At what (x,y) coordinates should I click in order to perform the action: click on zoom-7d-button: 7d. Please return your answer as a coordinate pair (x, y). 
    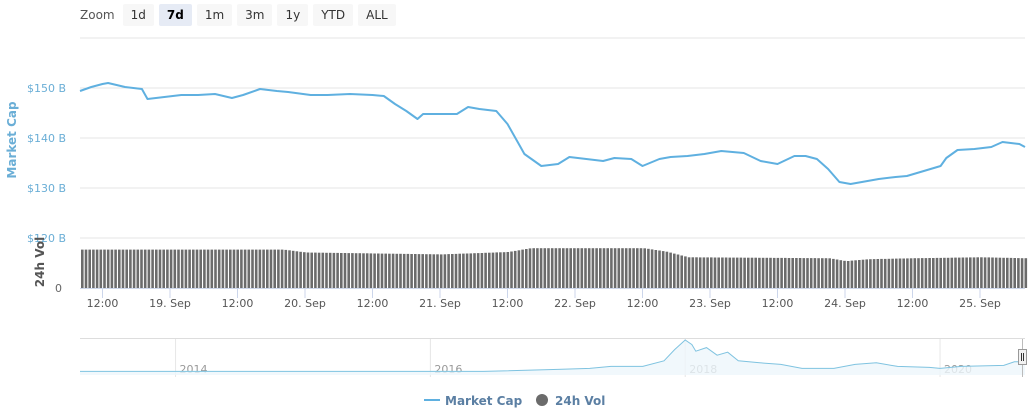
    Looking at the image, I should click on (175, 15).